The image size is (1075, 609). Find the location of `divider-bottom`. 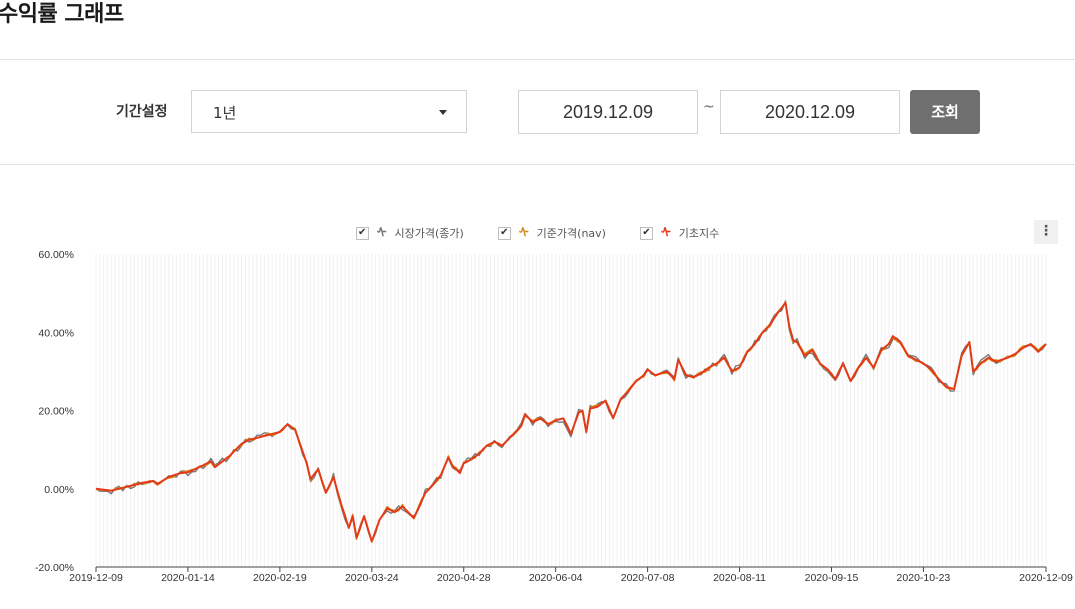

divider-bottom is located at coordinates (537, 164).